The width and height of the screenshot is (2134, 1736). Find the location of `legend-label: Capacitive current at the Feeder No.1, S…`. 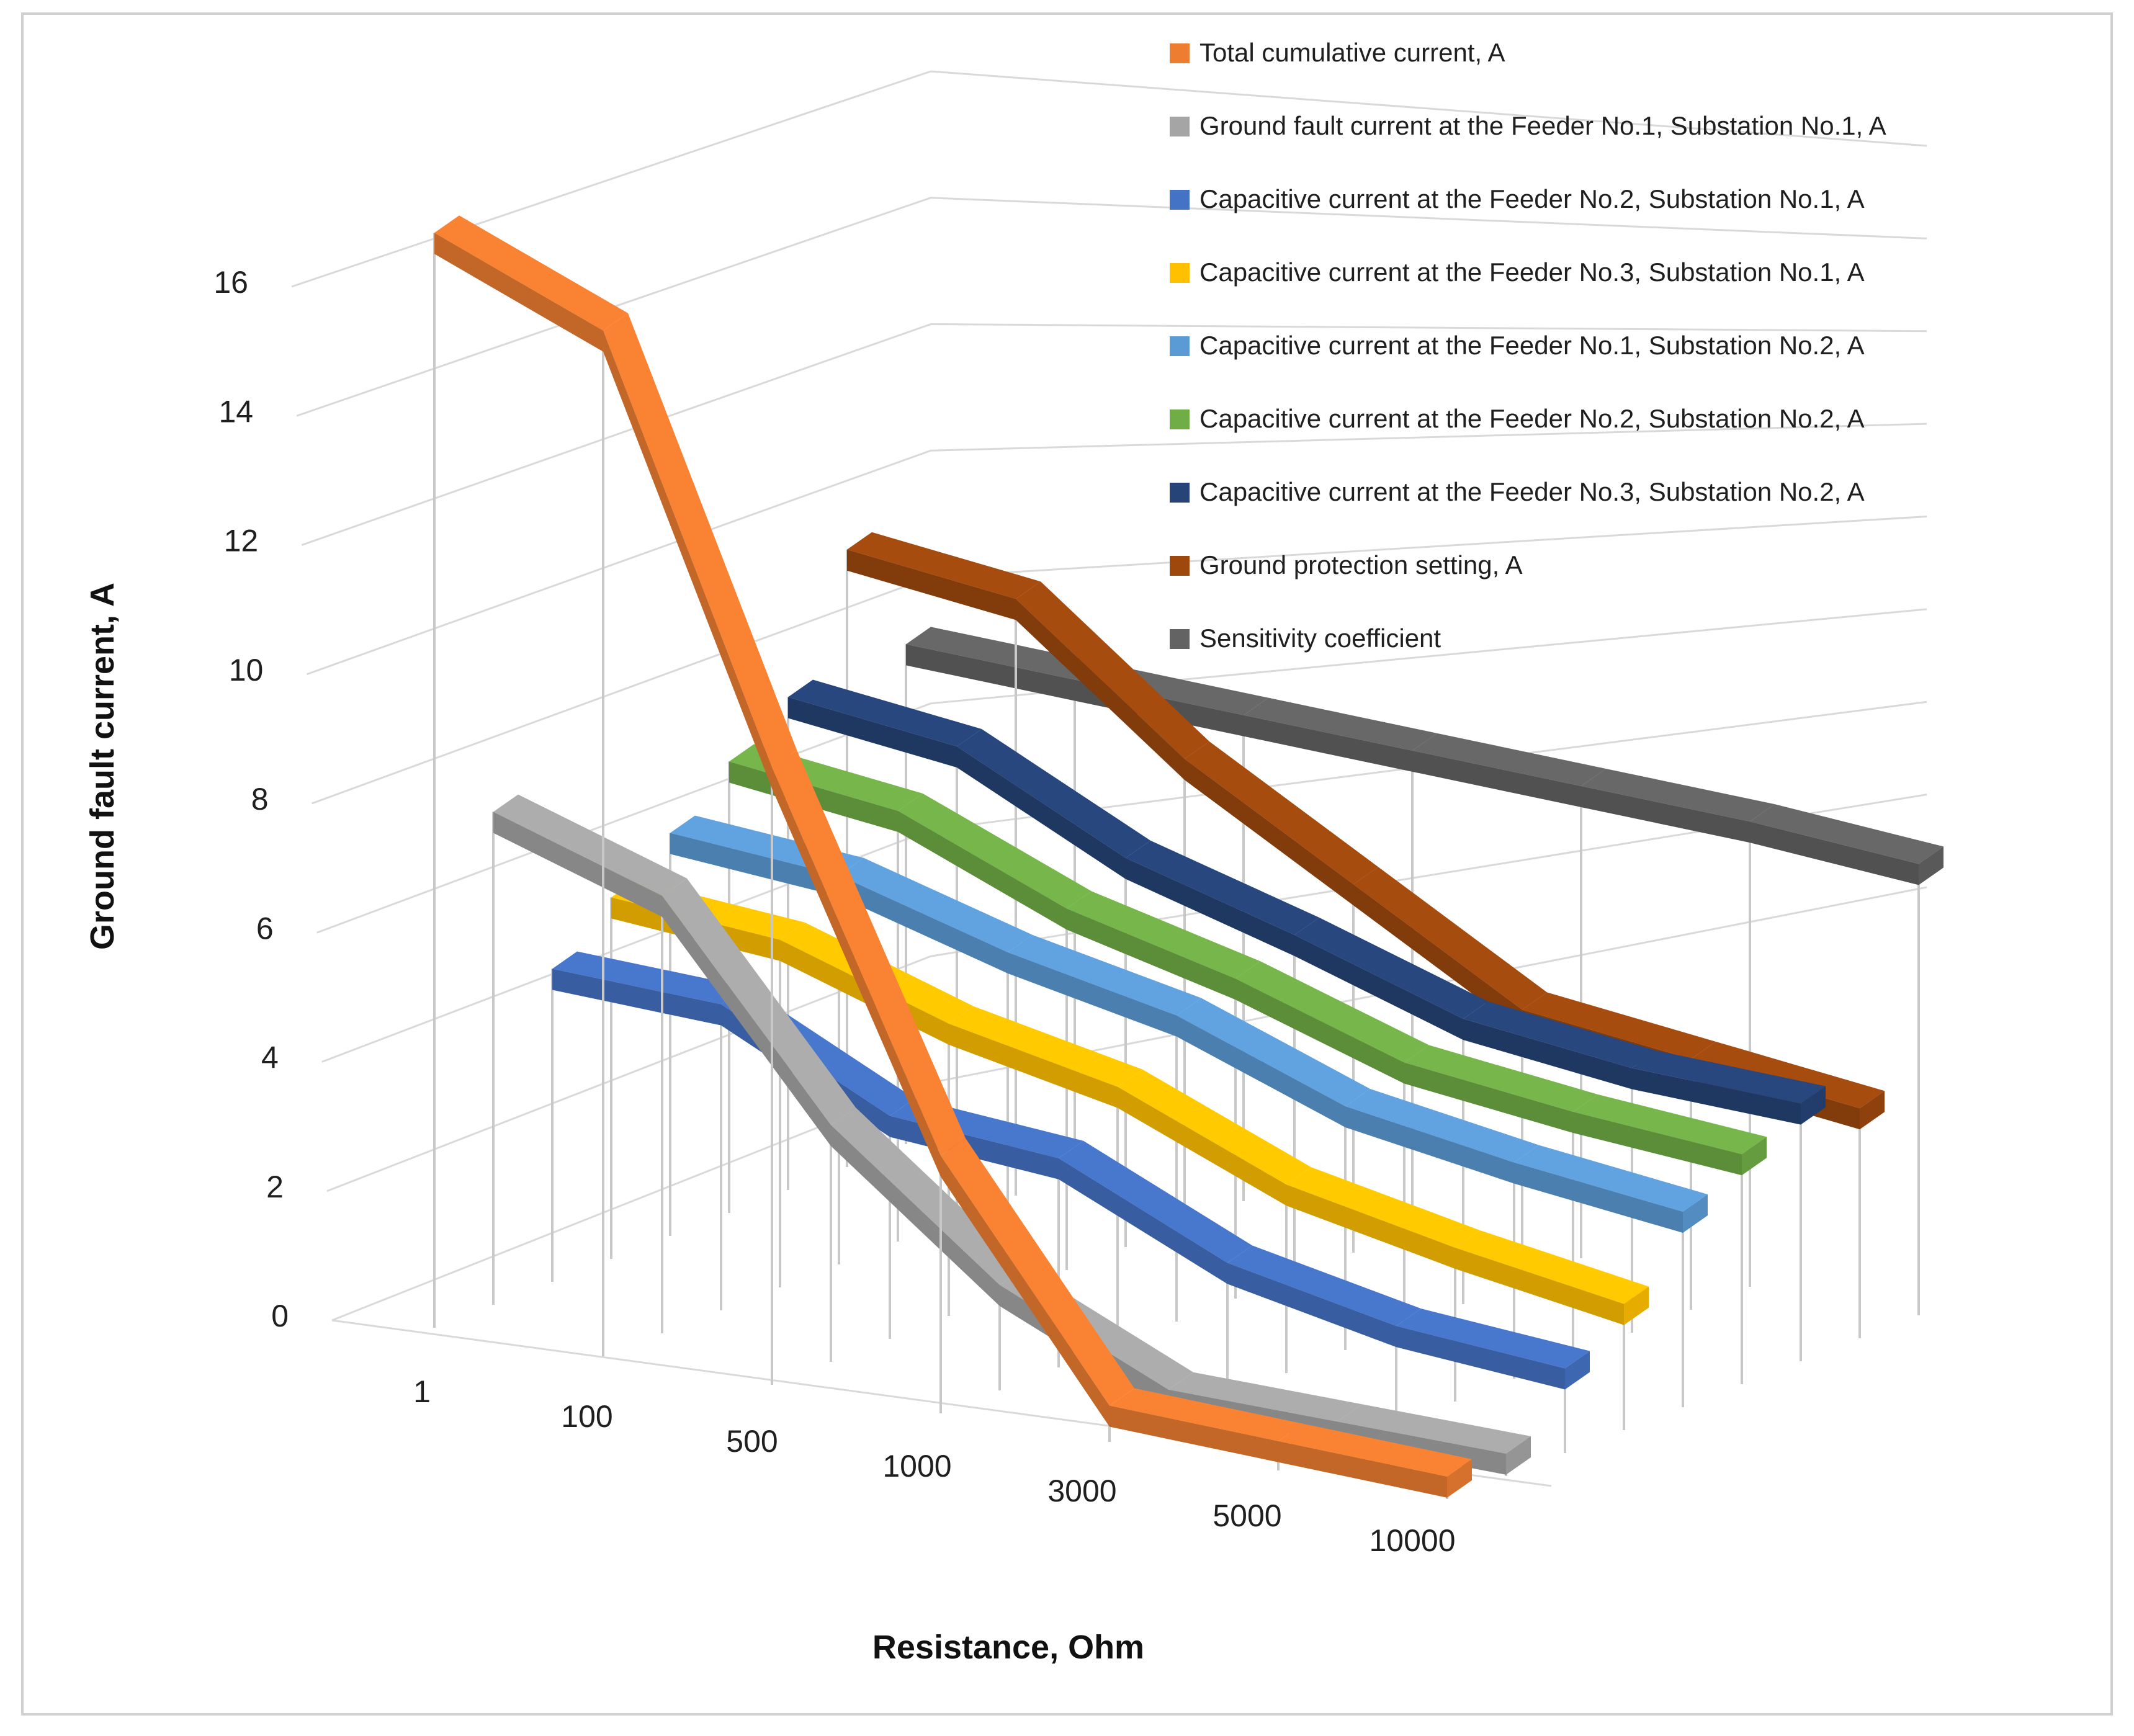

legend-label: Capacitive current at the Feeder No.1, S… is located at coordinates (1532, 345).